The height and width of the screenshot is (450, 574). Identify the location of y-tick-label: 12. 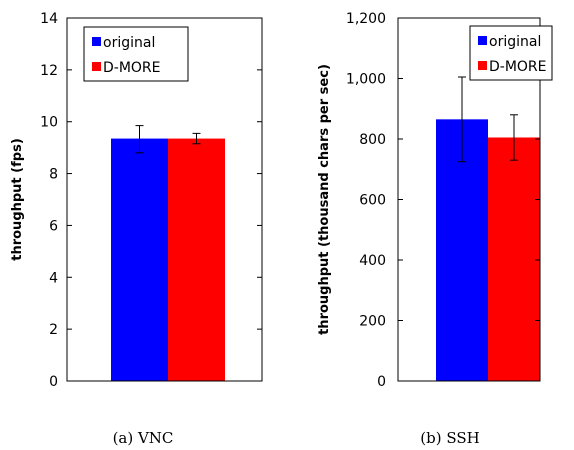
(49, 71).